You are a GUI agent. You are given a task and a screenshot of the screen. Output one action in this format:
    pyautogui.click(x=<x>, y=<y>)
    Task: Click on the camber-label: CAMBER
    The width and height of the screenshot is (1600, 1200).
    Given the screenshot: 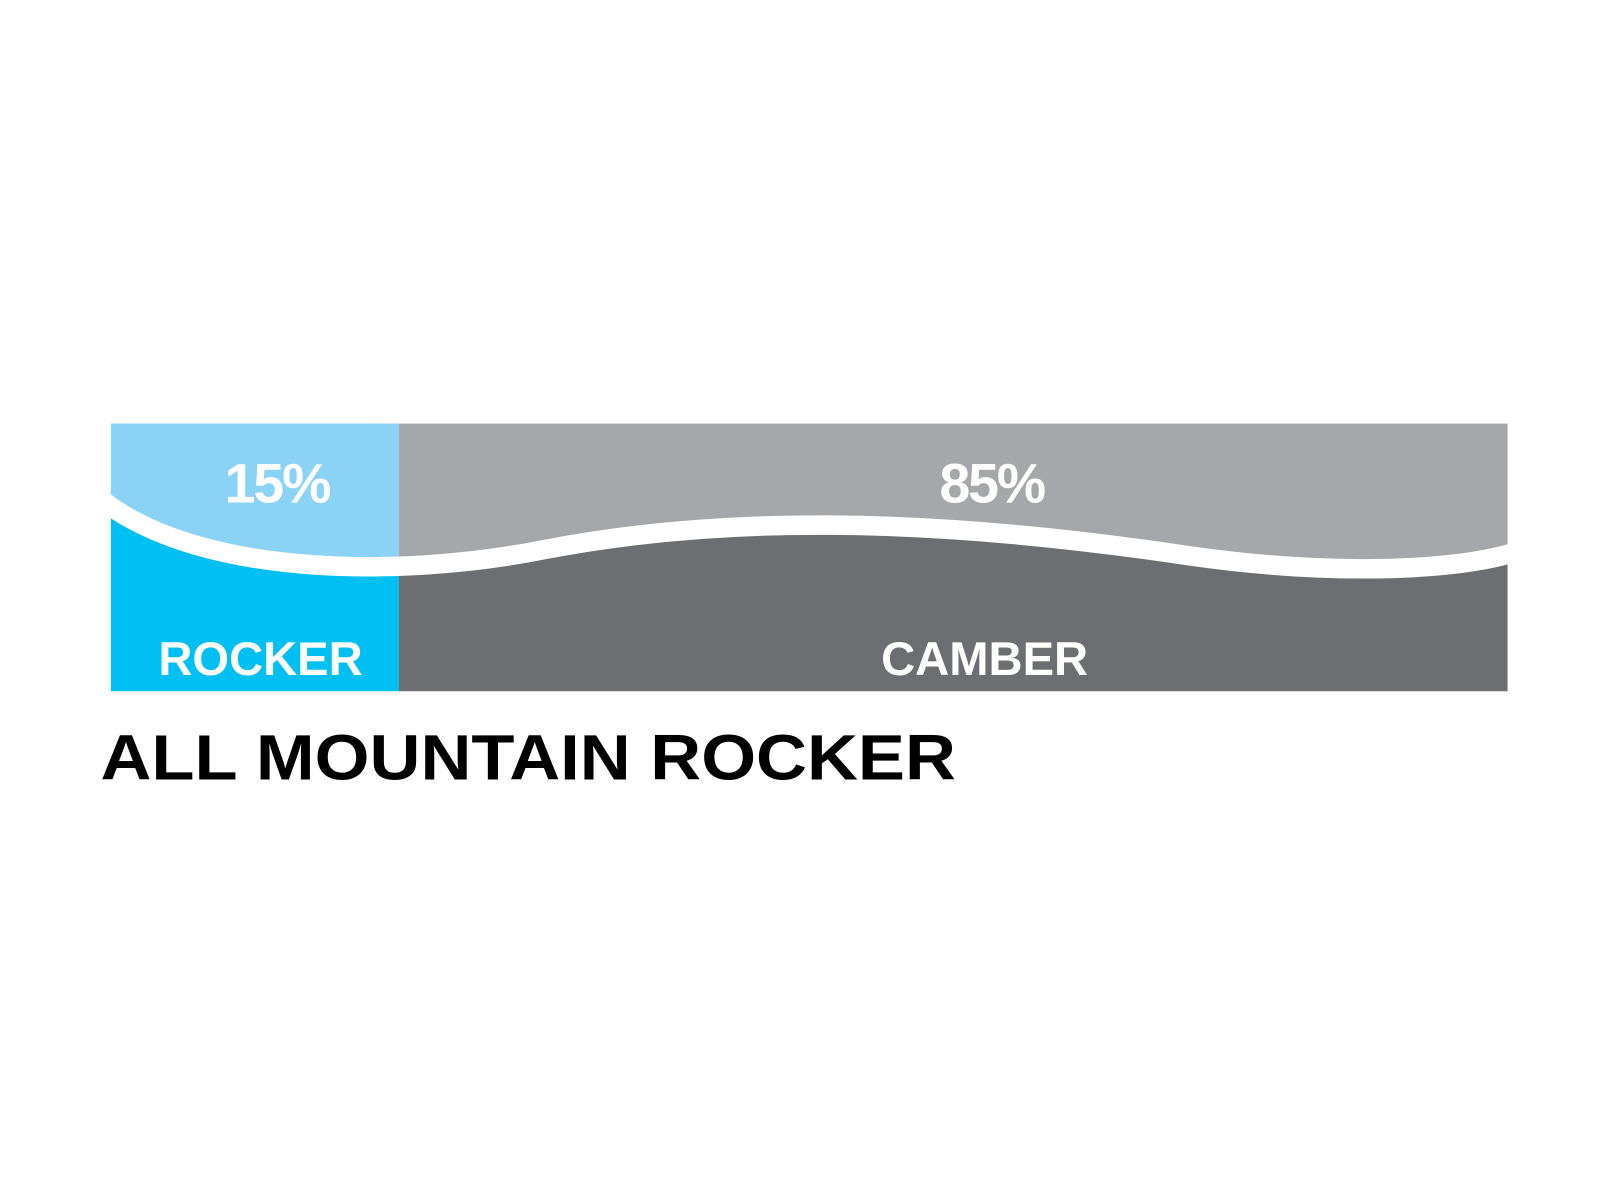 What is the action you would take?
    pyautogui.click(x=984, y=658)
    